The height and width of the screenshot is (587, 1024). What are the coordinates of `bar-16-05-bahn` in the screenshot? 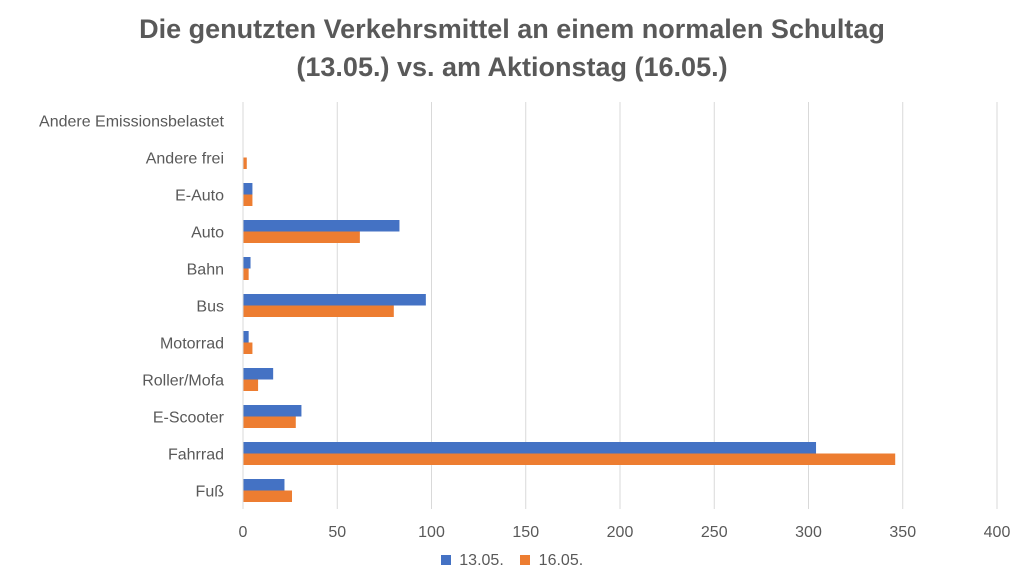 It's located at (246, 274).